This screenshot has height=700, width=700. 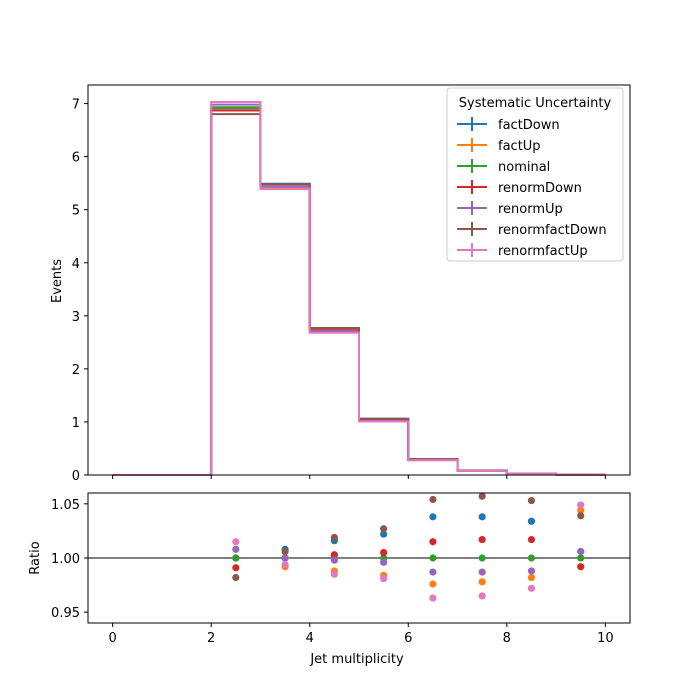 I want to click on legend-item-renormDown: renormDown, so click(x=519, y=188).